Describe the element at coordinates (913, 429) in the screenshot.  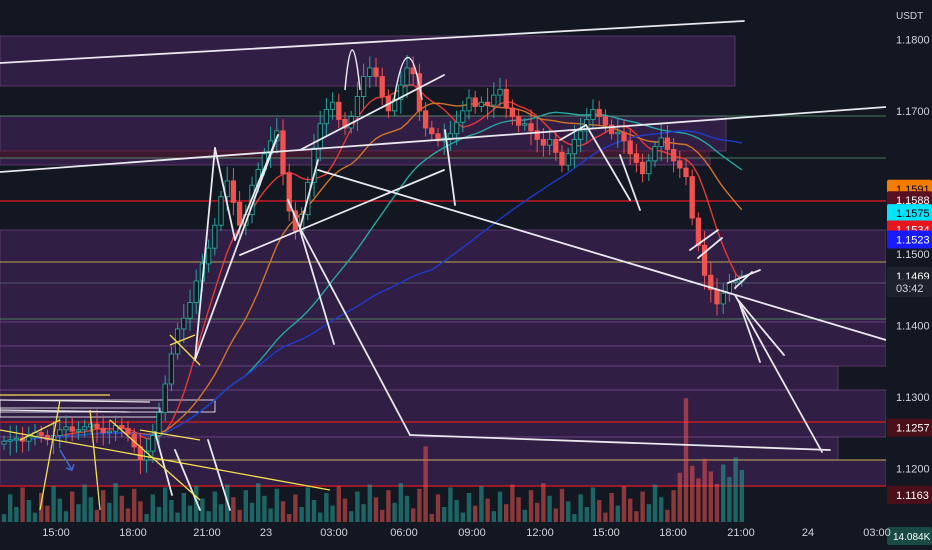
I see `price-badge-label: 1.1257` at that location.